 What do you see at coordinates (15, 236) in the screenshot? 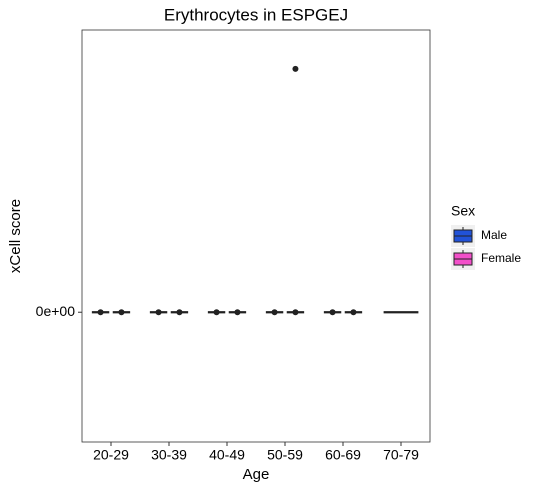
I see `y-axis-label: xCell score` at bounding box center [15, 236].